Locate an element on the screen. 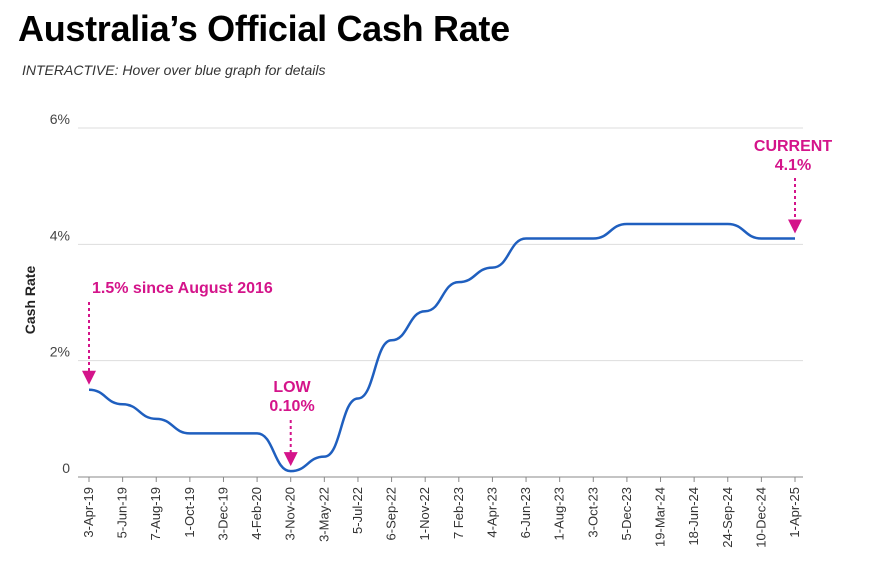  y-tick-label: 4% is located at coordinates (60, 235).